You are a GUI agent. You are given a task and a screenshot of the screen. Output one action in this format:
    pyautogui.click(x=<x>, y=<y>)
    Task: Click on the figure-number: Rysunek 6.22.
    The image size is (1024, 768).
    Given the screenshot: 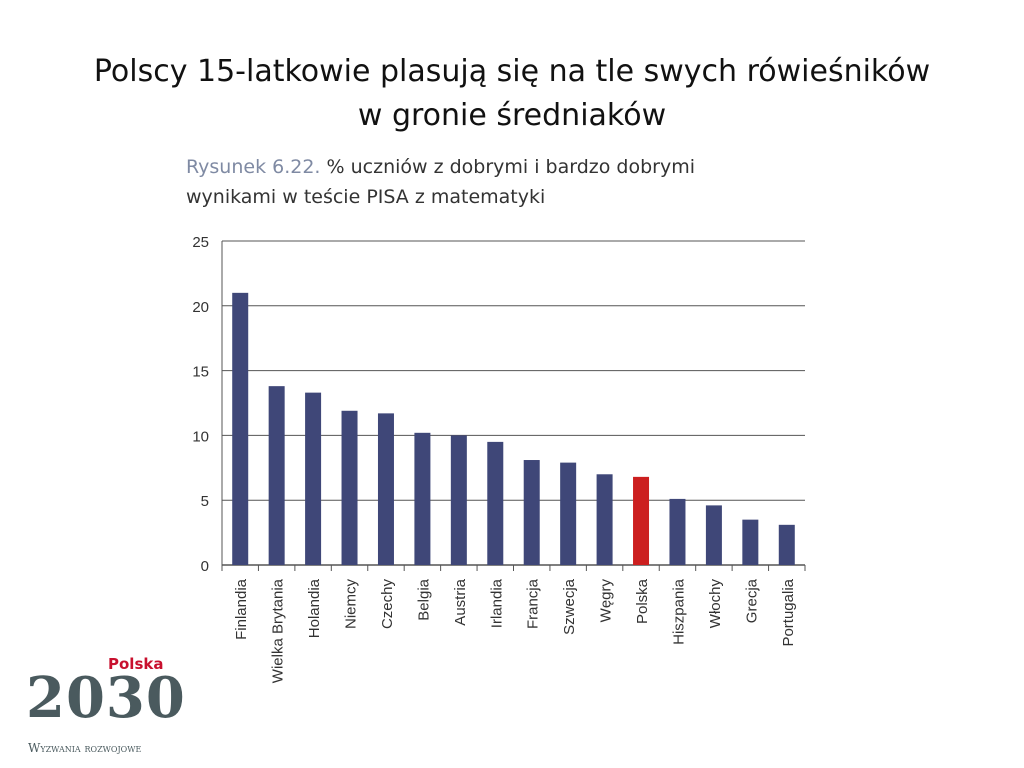 What is the action you would take?
    pyautogui.click(x=253, y=167)
    